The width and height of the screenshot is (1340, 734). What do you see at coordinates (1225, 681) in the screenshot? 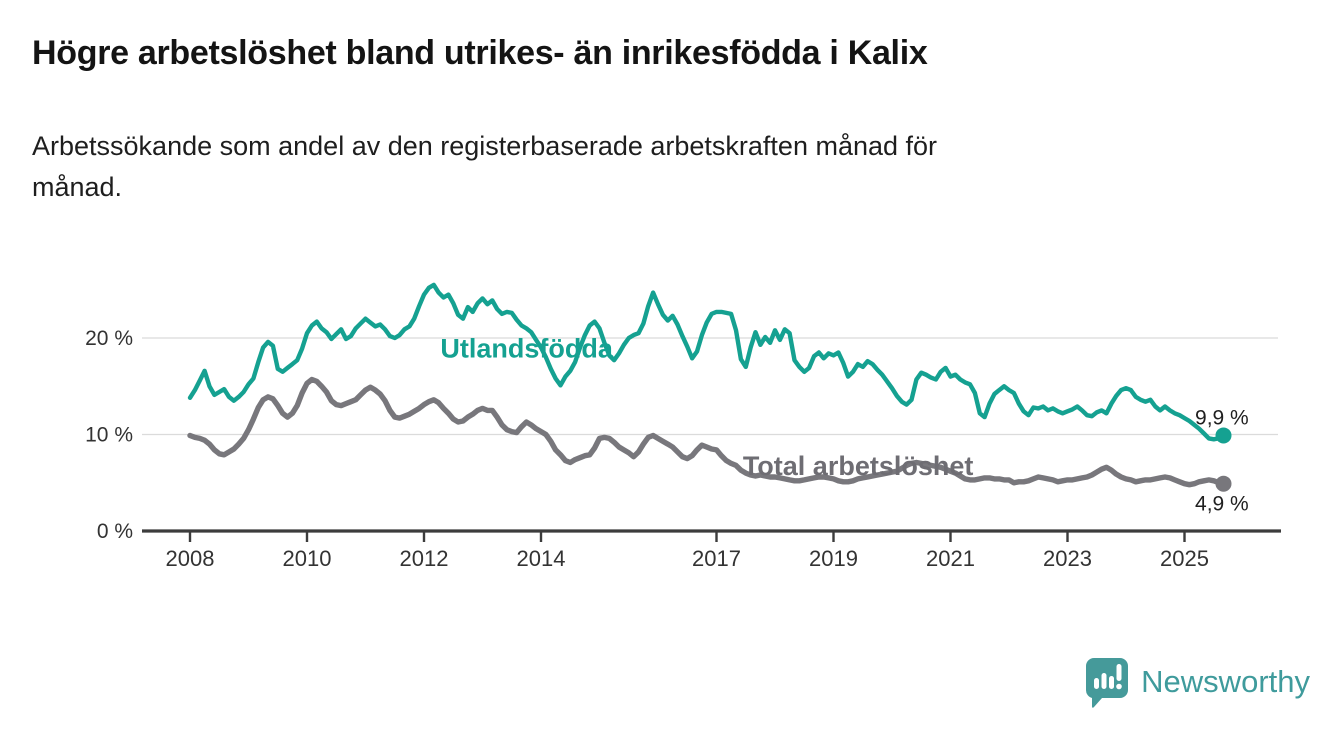
I see `newsworthy-logo-text: Newsworthy` at bounding box center [1225, 681].